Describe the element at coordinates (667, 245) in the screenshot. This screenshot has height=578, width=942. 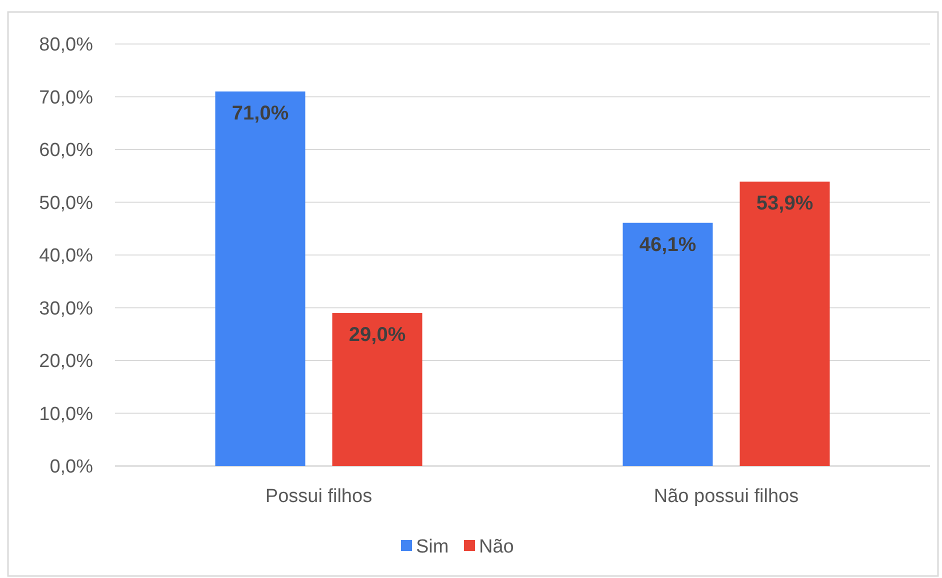
I see `data-label: 46,1%` at that location.